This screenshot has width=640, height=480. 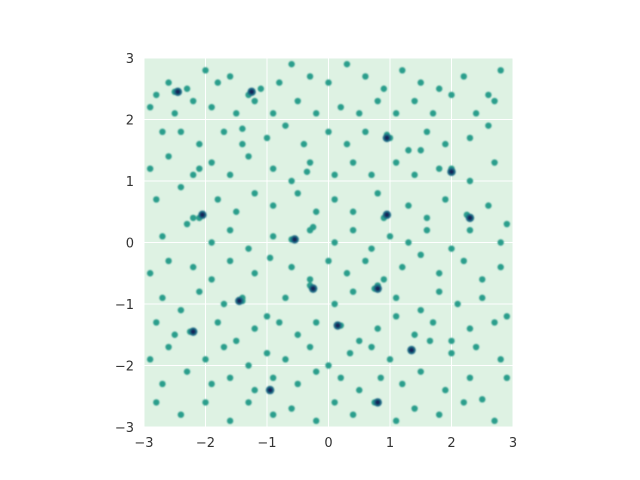 What do you see at coordinates (451, 443) in the screenshot?
I see `x-tick-label: 2` at bounding box center [451, 443].